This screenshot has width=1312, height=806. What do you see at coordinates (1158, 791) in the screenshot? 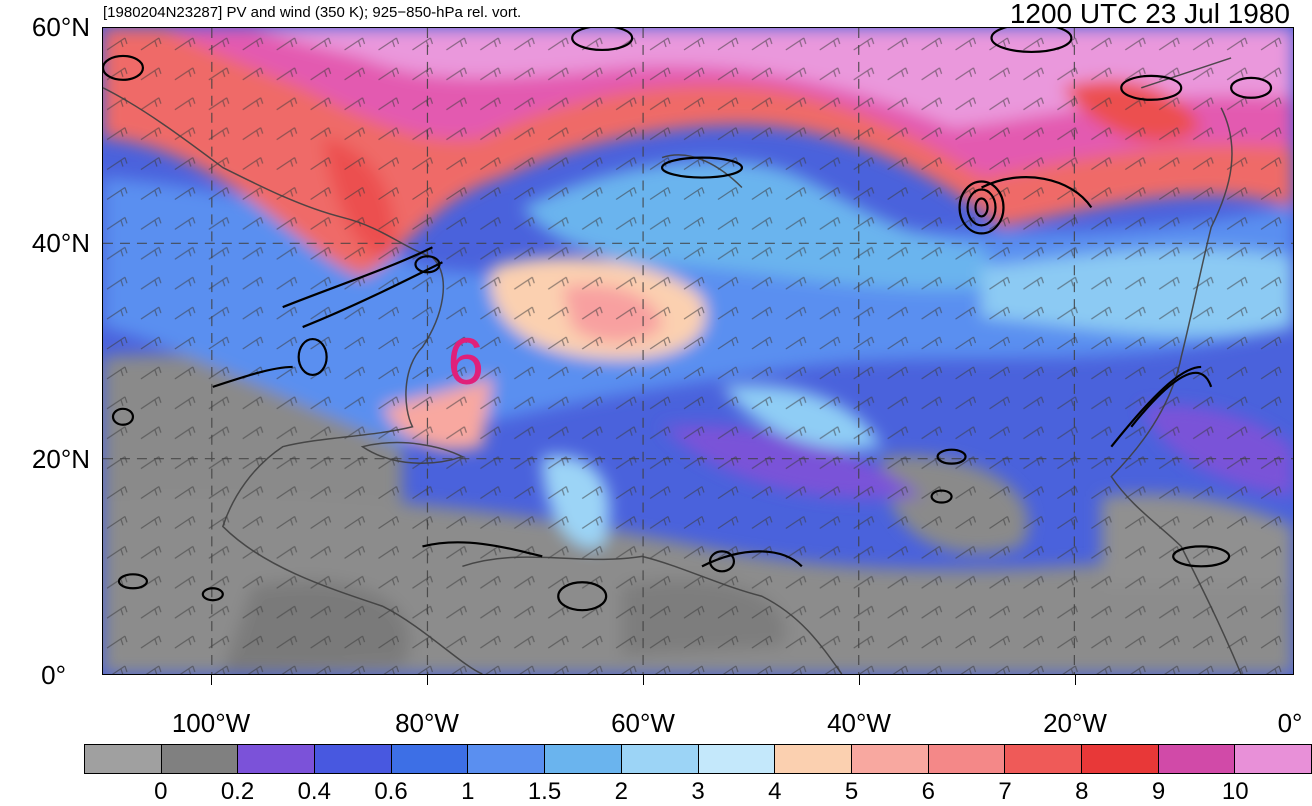
I see `colorbar-label: 9` at bounding box center [1158, 791].